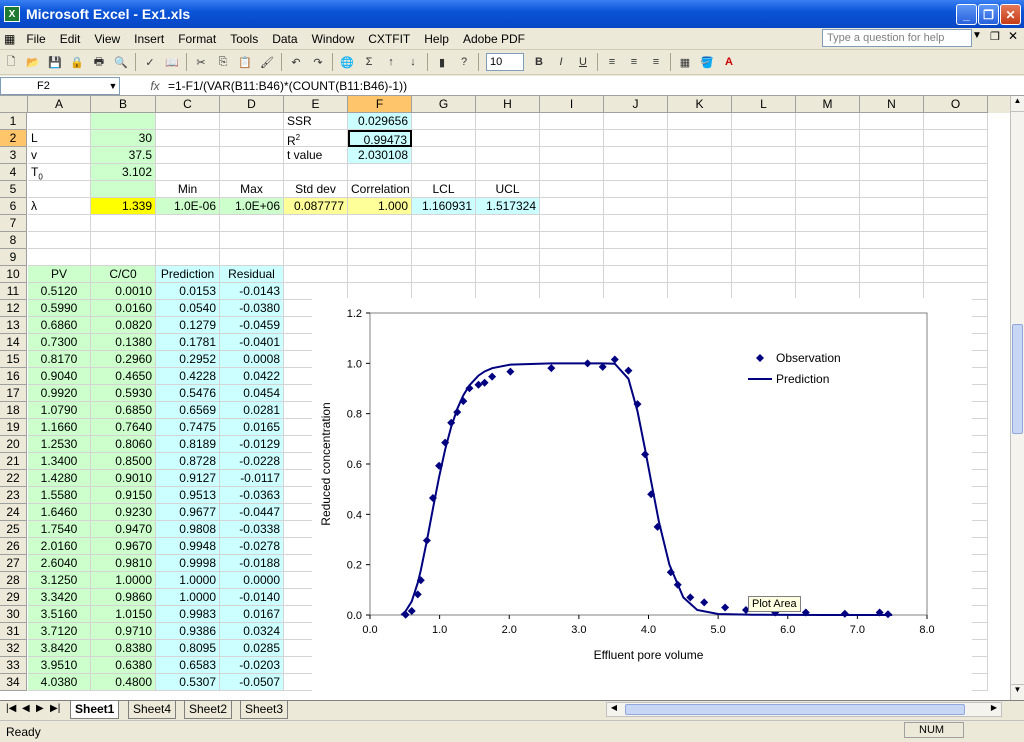 This screenshot has width=1024, height=742. Describe the element at coordinates (59, 410) in the screenshot. I see `table-cell: 1.0790` at that location.